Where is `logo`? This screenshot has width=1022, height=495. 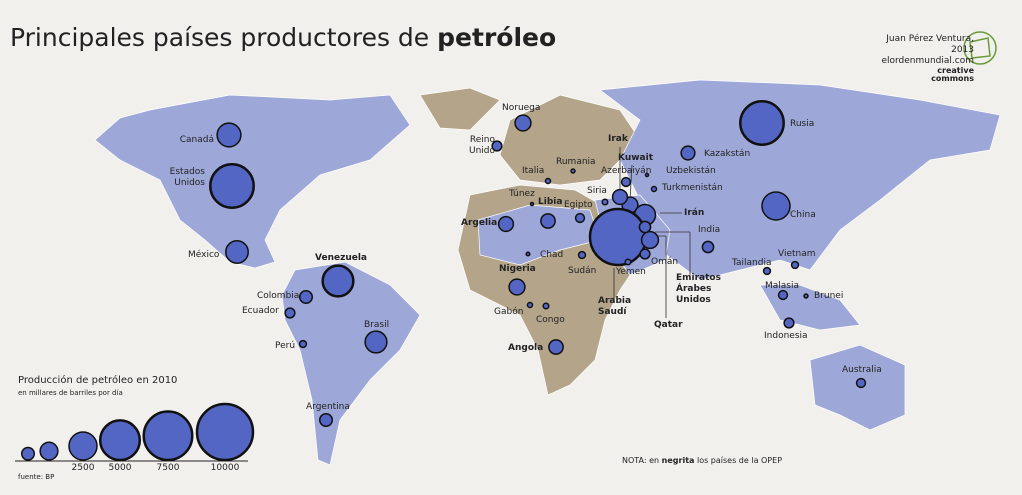 logo is located at coordinates (980, 48).